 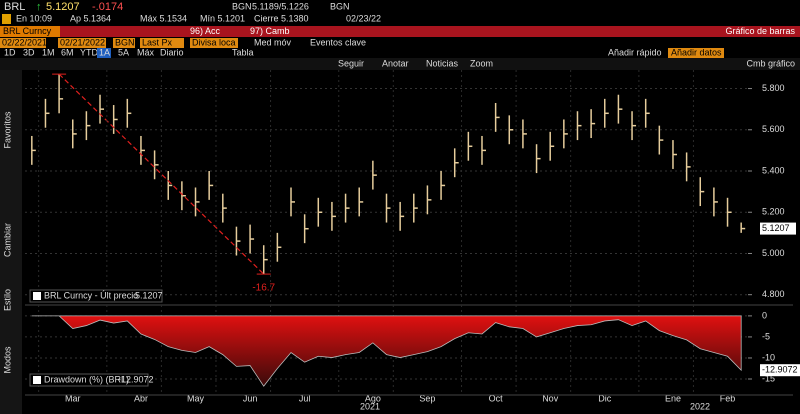 I want to click on x-tick-label: Sep, so click(x=427, y=398).